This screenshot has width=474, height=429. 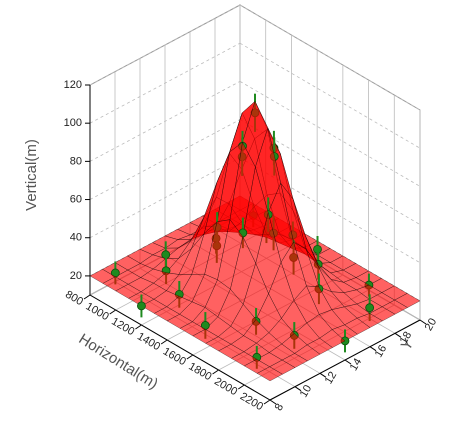 What do you see at coordinates (331, 378) in the screenshot?
I see `y-tick-label: 12` at bounding box center [331, 378].